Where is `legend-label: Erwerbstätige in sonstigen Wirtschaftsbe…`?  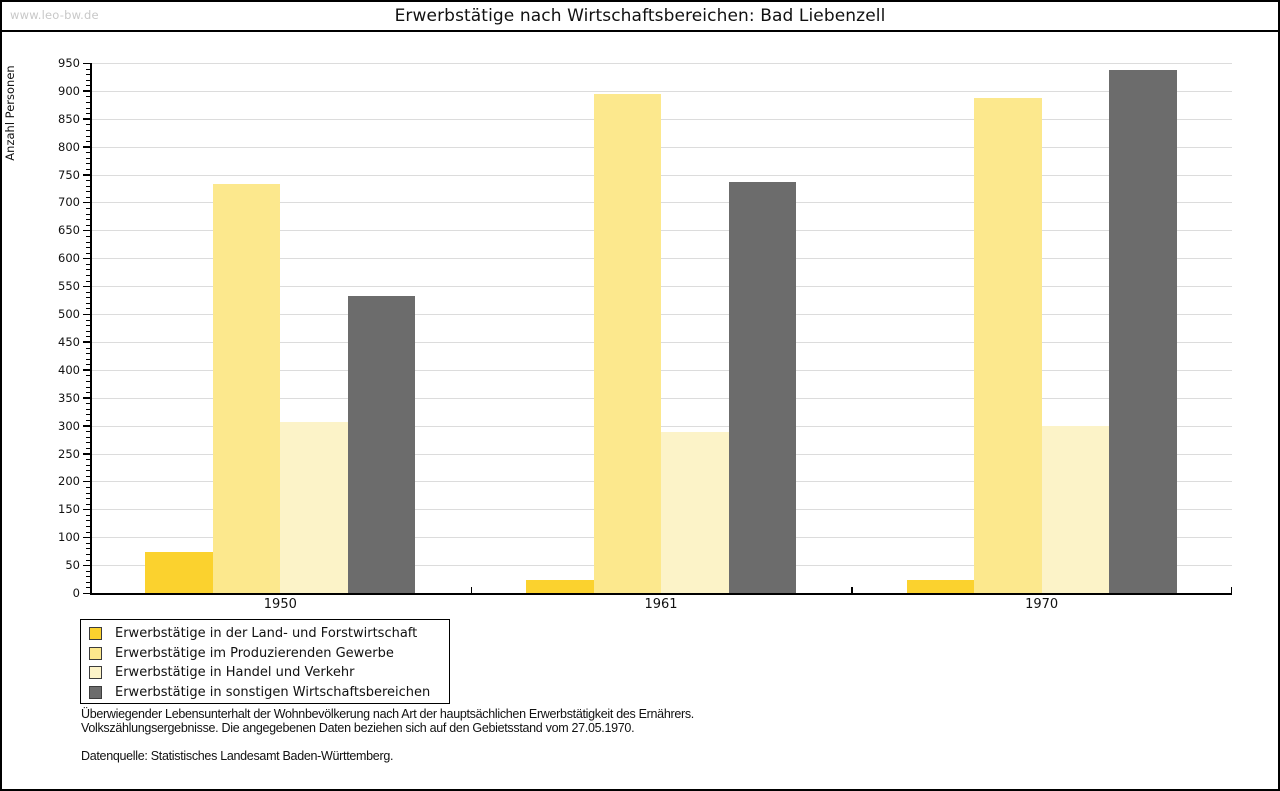 legend-label: Erwerbstätige in sonstigen Wirtschaftsbe… is located at coordinates (273, 692).